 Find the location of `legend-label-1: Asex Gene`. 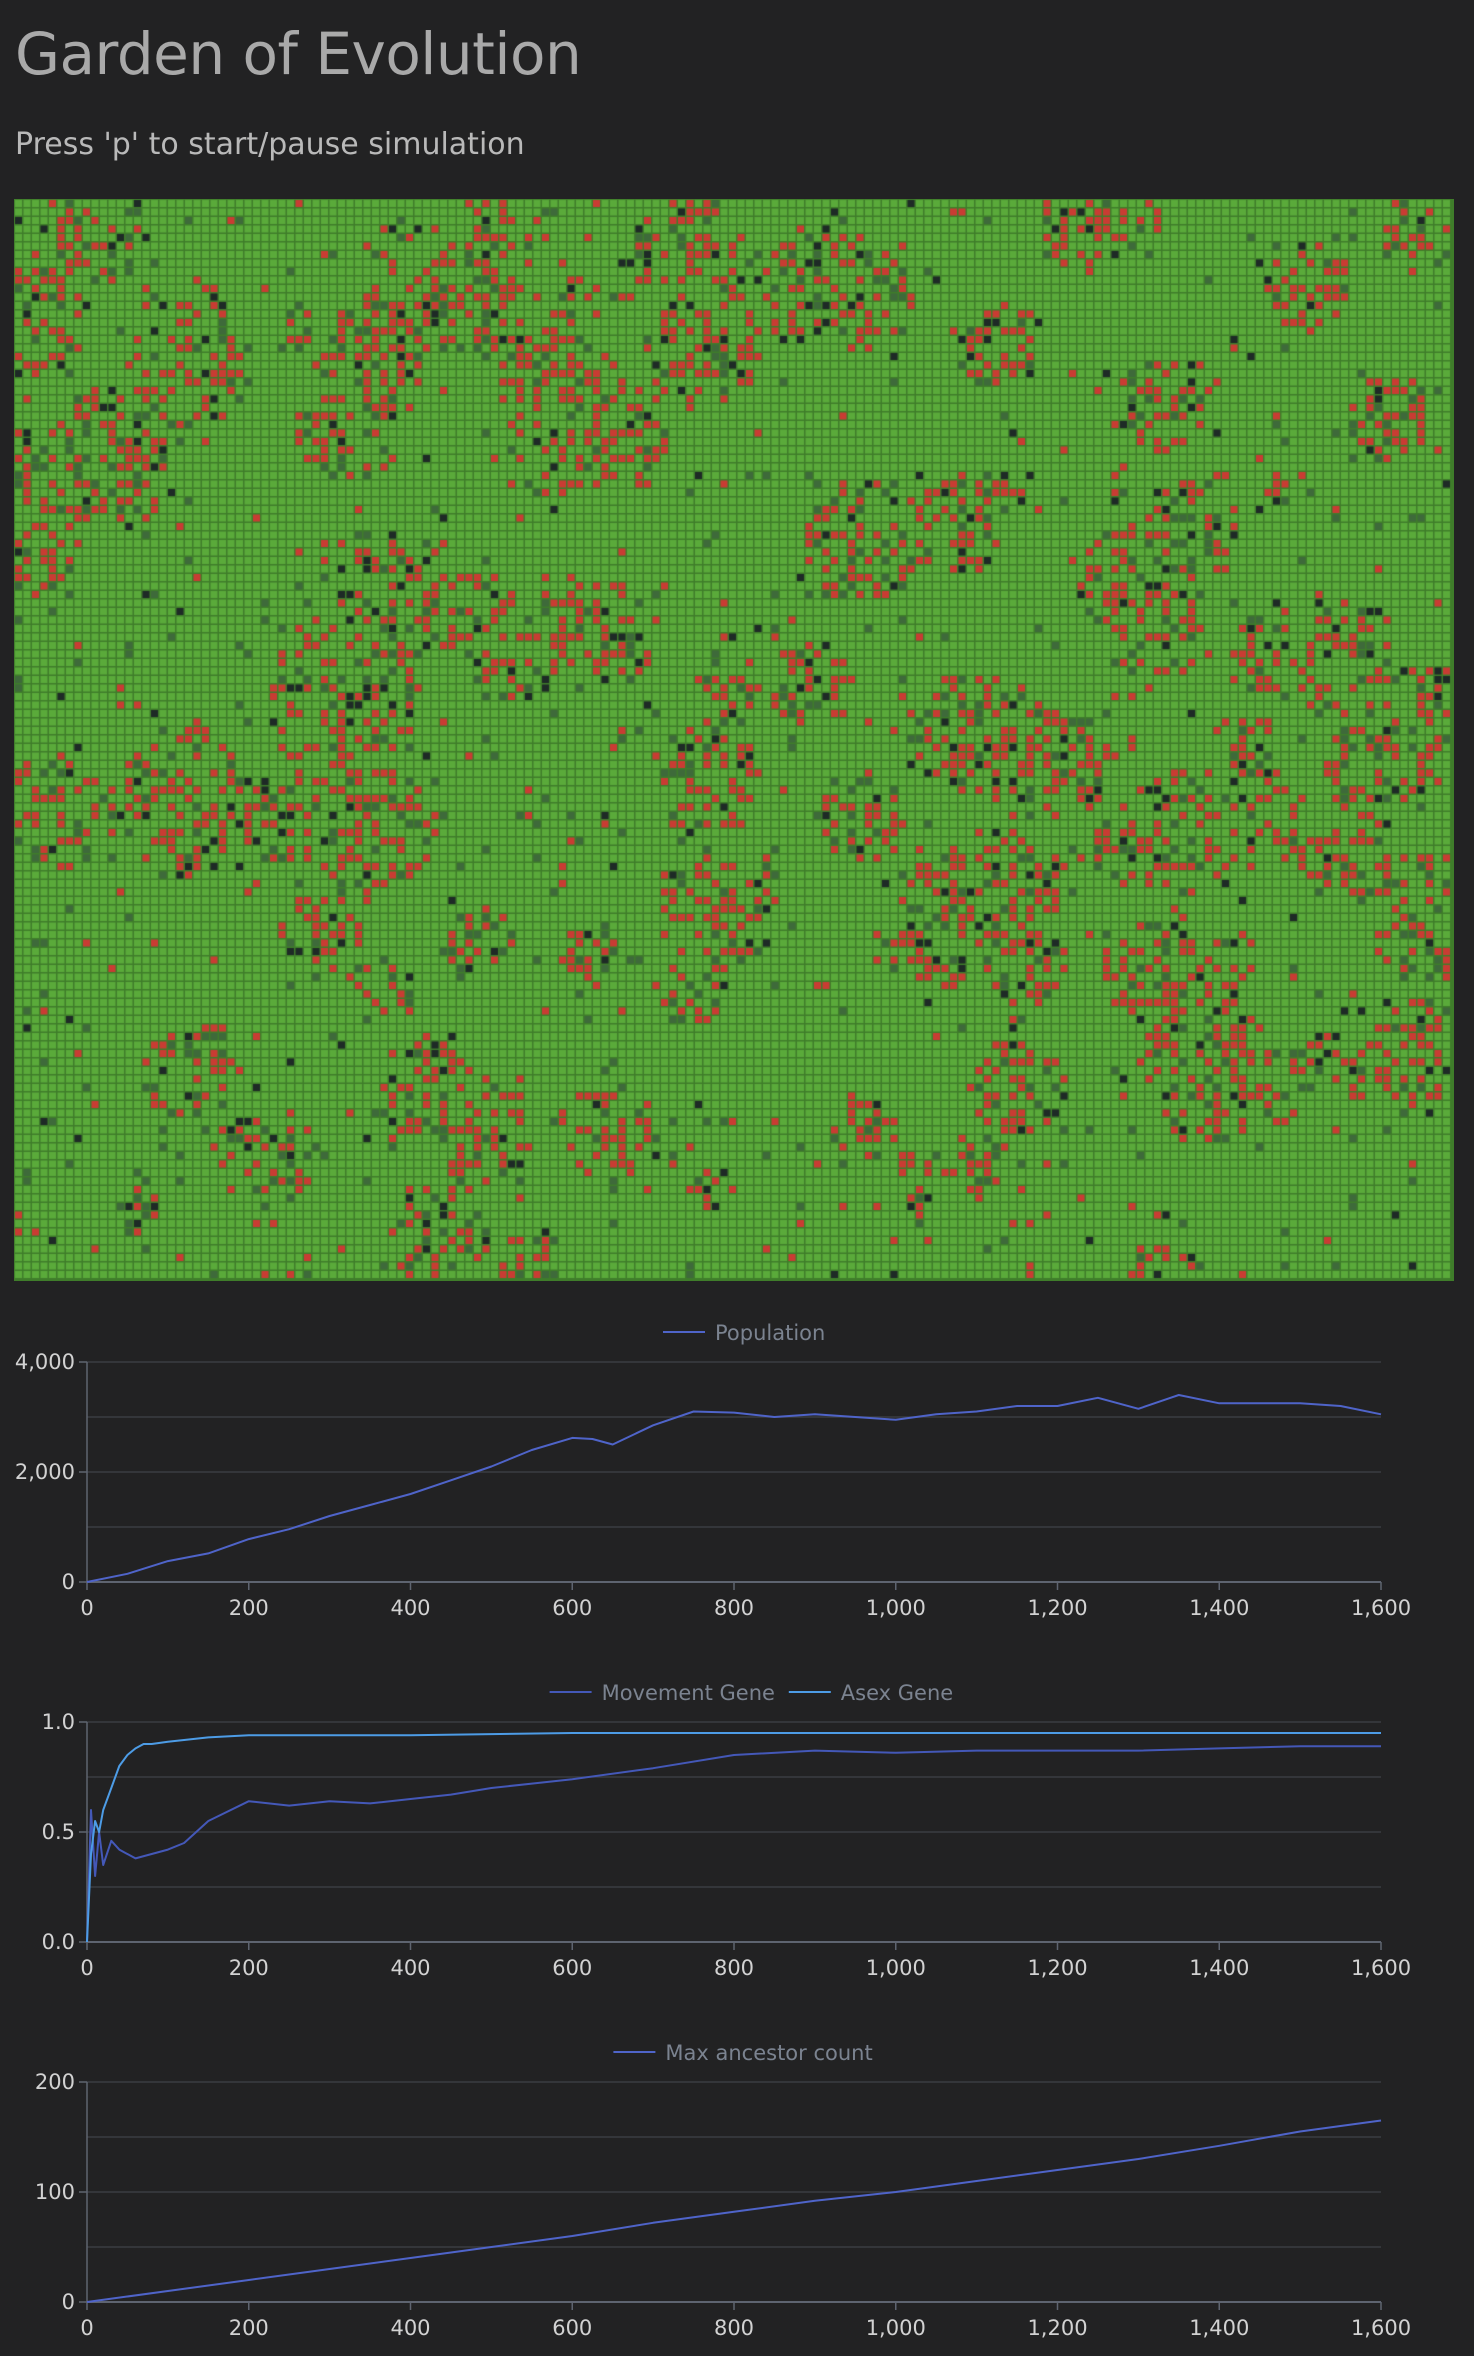

legend-label-1: Asex Gene is located at coordinates (897, 1693).